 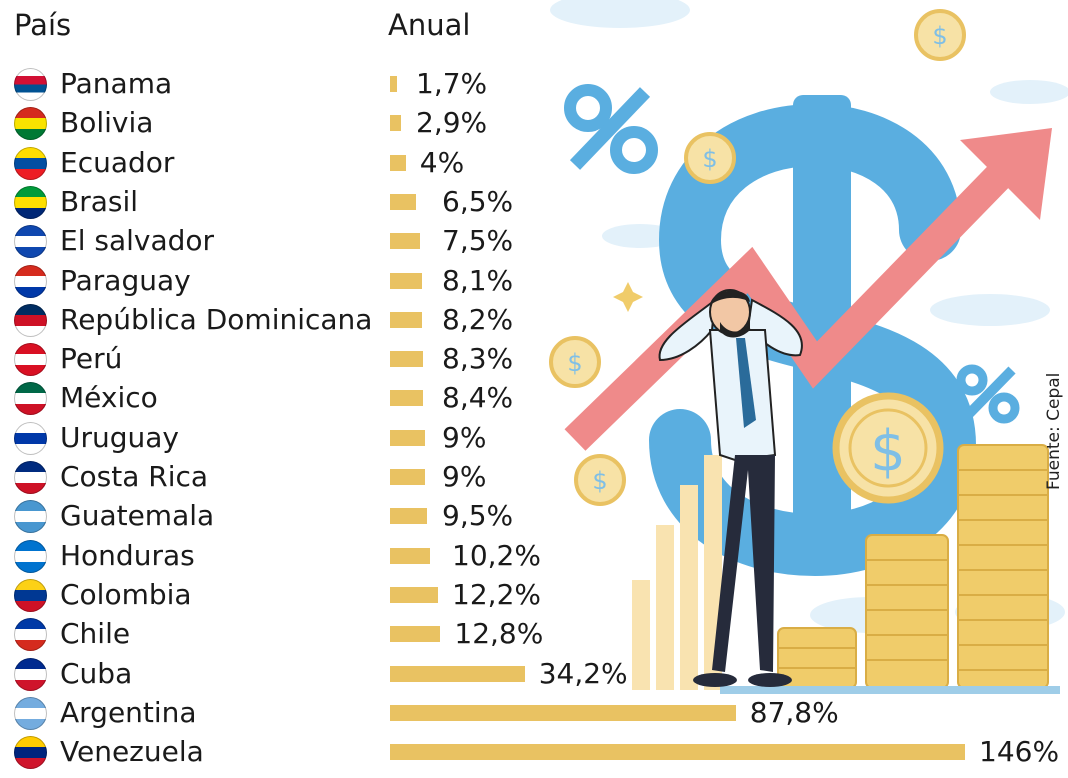 I want to click on colombia-flag-icon, so click(x=30, y=595).